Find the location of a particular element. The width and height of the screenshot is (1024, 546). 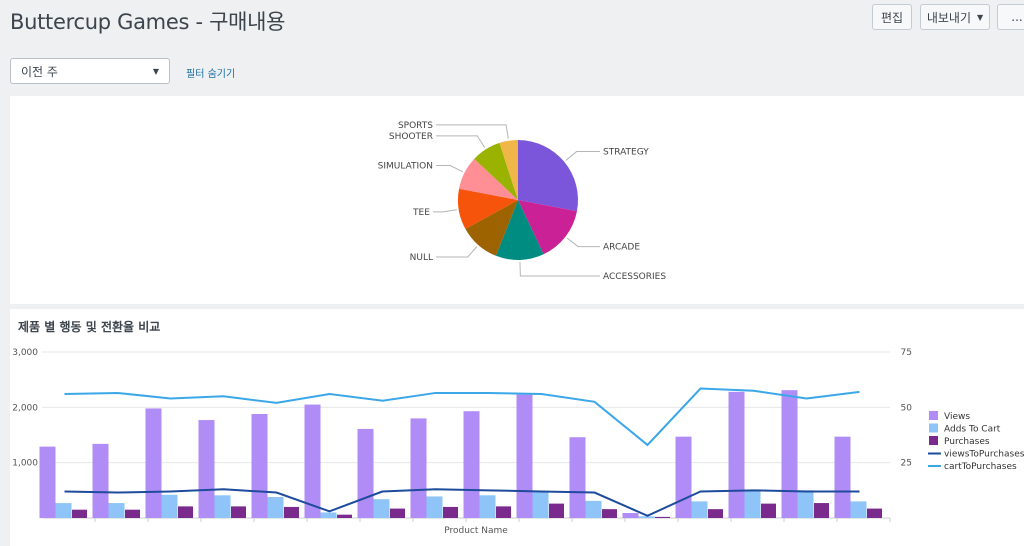

time-range-value: 이전 주 is located at coordinates (39, 71).